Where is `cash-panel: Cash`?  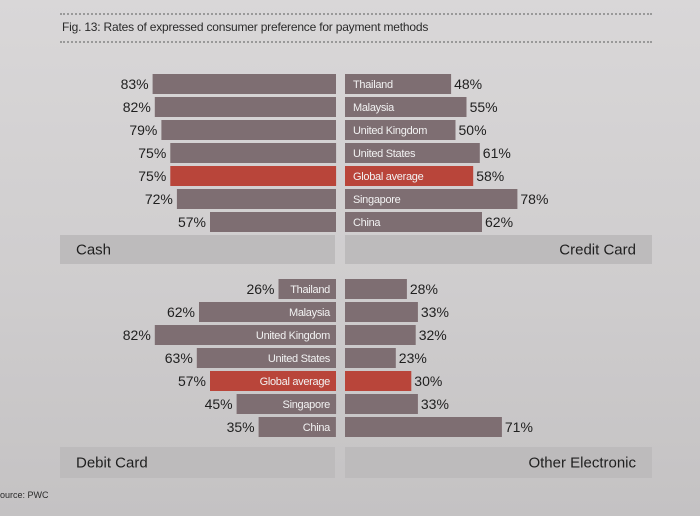
cash-panel: Cash is located at coordinates (197, 249).